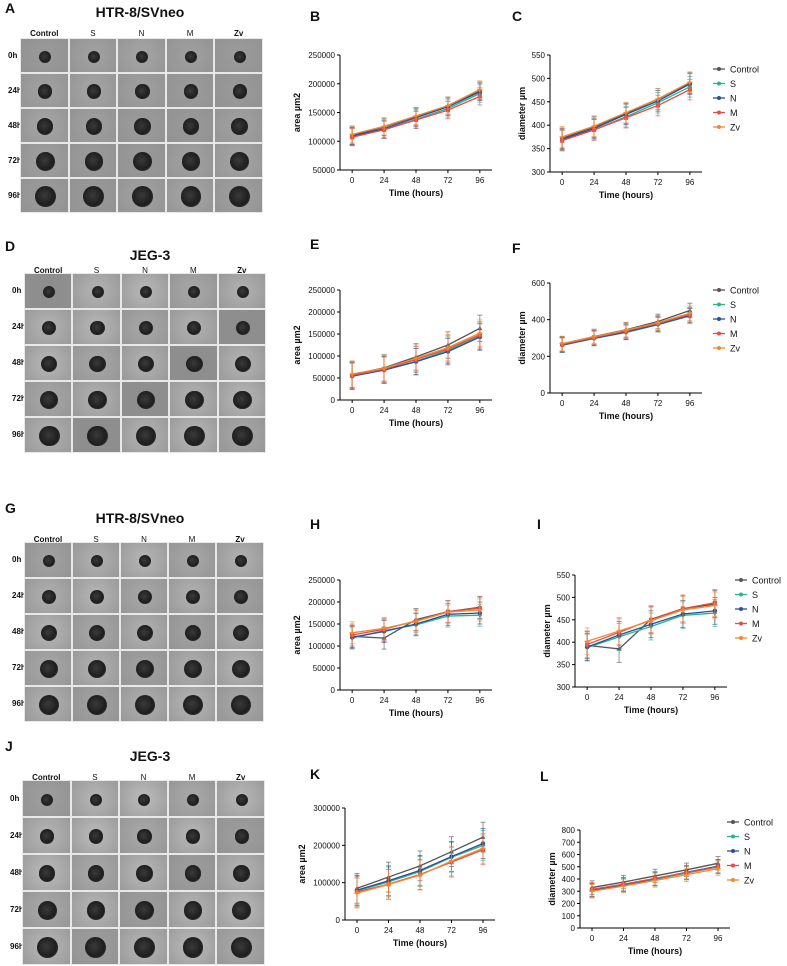 This screenshot has width=787, height=966. I want to click on panel-g-row-label: 48h, so click(19, 631).